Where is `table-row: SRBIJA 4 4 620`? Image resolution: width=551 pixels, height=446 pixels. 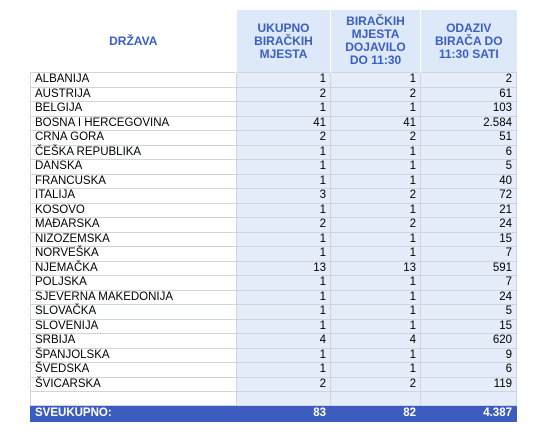 table-row: SRBIJA 4 4 620 is located at coordinates (273, 341).